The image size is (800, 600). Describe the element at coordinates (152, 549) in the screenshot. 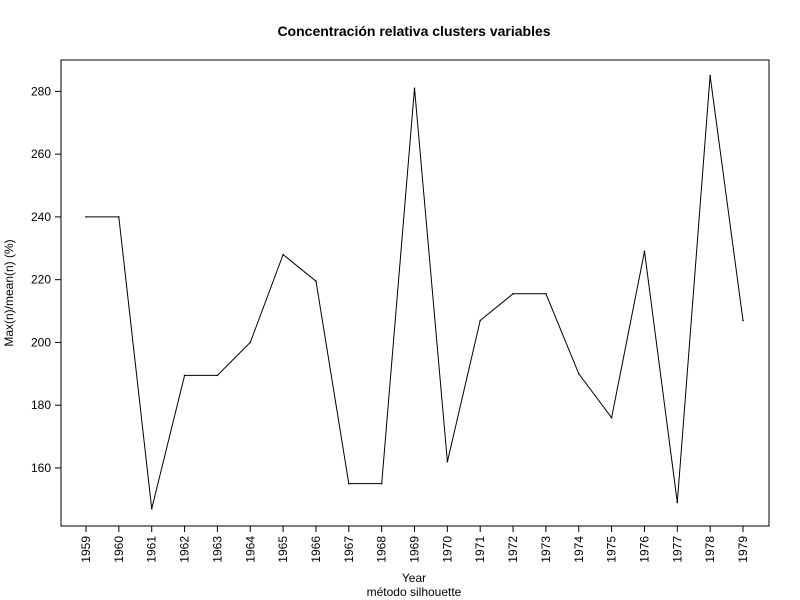

I see `x-tick-label: 1961` at that location.